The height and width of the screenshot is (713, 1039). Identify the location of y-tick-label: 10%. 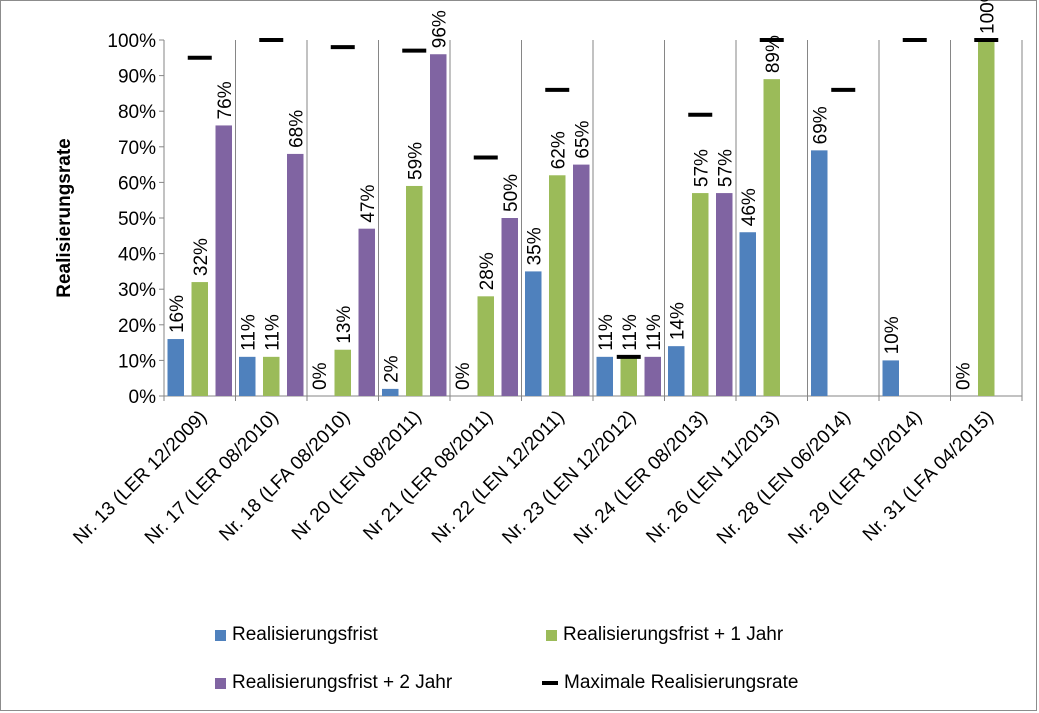
(137, 361).